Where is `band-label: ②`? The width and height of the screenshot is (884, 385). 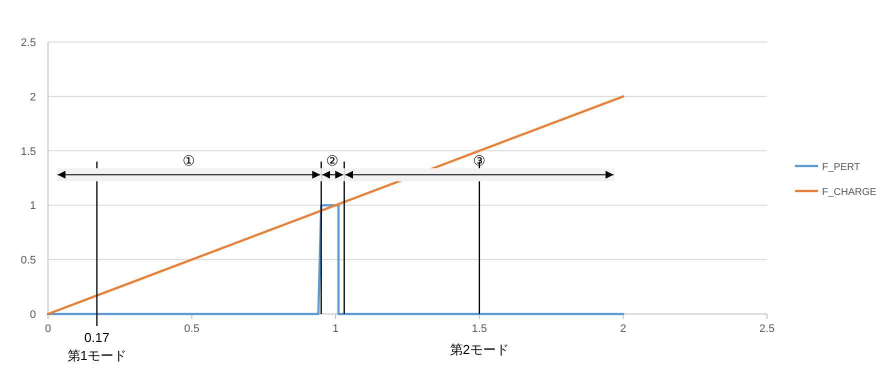
band-label: ② is located at coordinates (333, 160).